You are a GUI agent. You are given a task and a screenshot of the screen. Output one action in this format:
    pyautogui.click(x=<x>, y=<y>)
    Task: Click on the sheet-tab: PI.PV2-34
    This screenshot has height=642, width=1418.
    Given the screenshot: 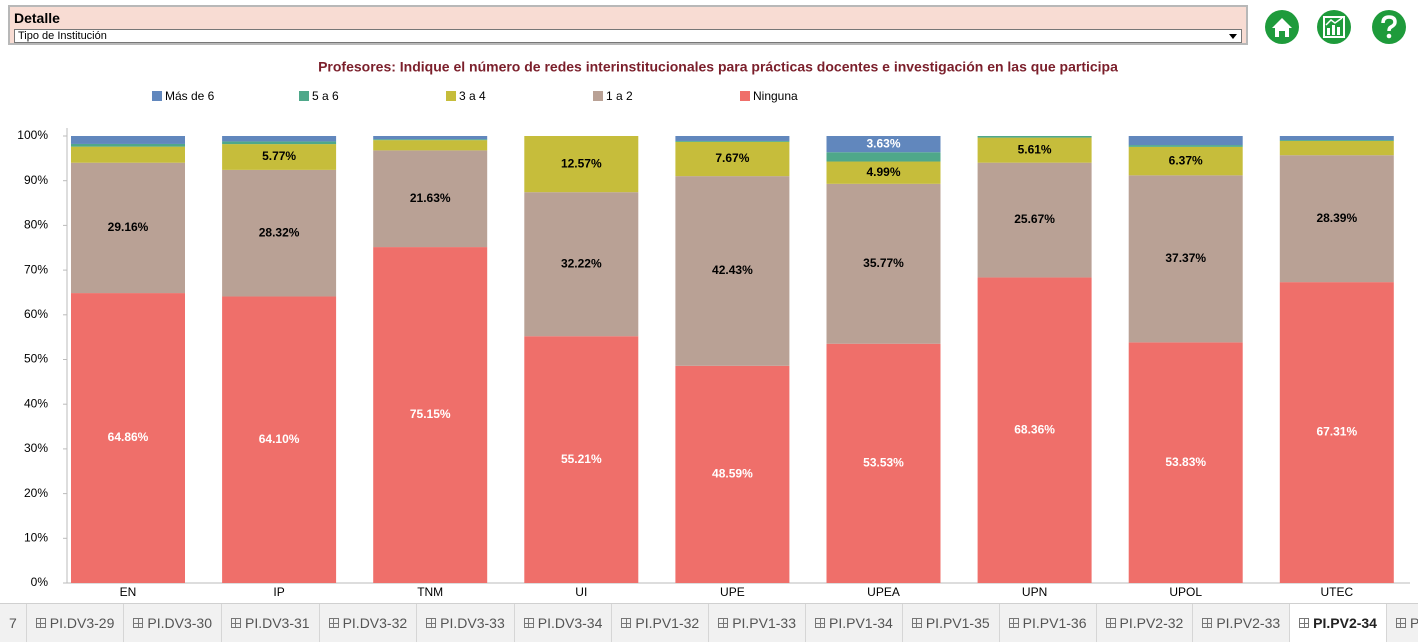 What is the action you would take?
    pyautogui.click(x=1338, y=623)
    